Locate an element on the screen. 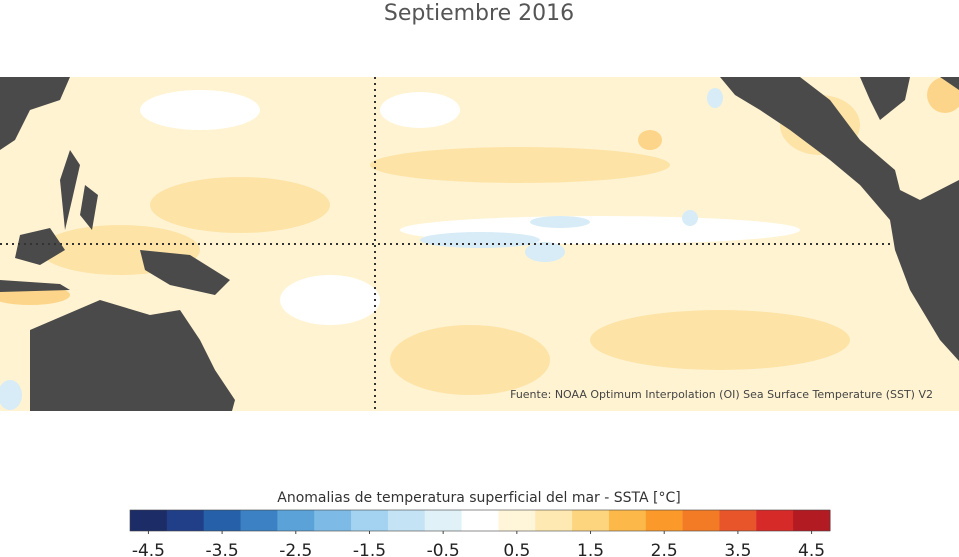 This screenshot has width=959, height=557. colorbar-tick-label: 2.5 is located at coordinates (664, 549).